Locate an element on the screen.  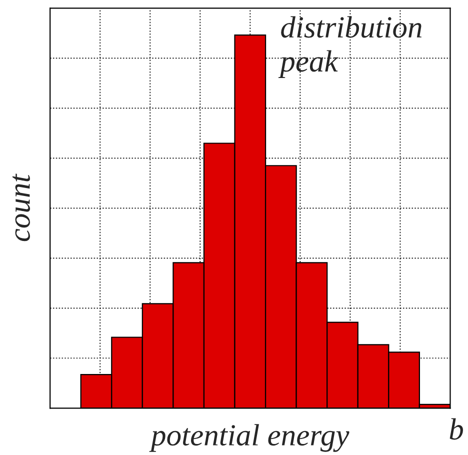
y-axis-title: count is located at coordinates (21, 208).